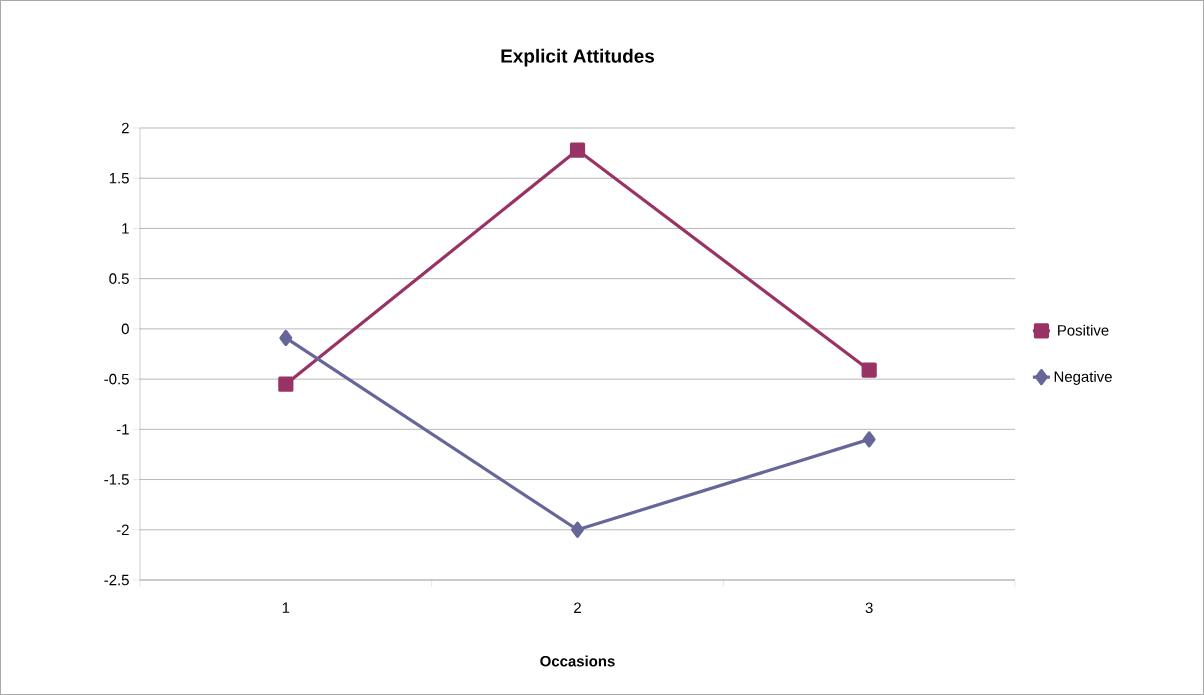 This screenshot has width=1204, height=695. What do you see at coordinates (116, 479) in the screenshot?
I see `y-tick-label: -1.5` at bounding box center [116, 479].